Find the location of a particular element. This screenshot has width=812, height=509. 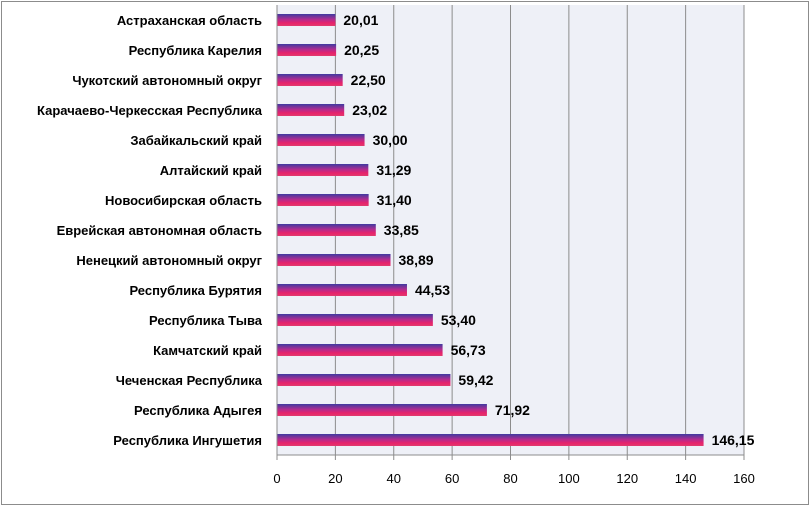

category-label: Астраханская область is located at coordinates (189, 20).